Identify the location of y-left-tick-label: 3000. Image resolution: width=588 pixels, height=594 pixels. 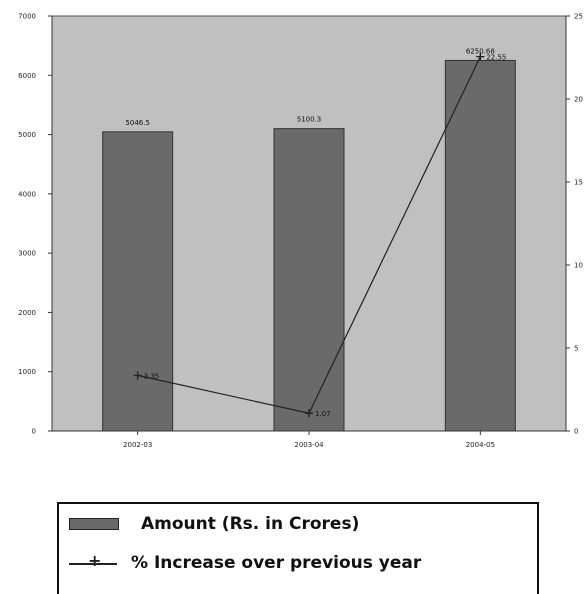
(27, 254).